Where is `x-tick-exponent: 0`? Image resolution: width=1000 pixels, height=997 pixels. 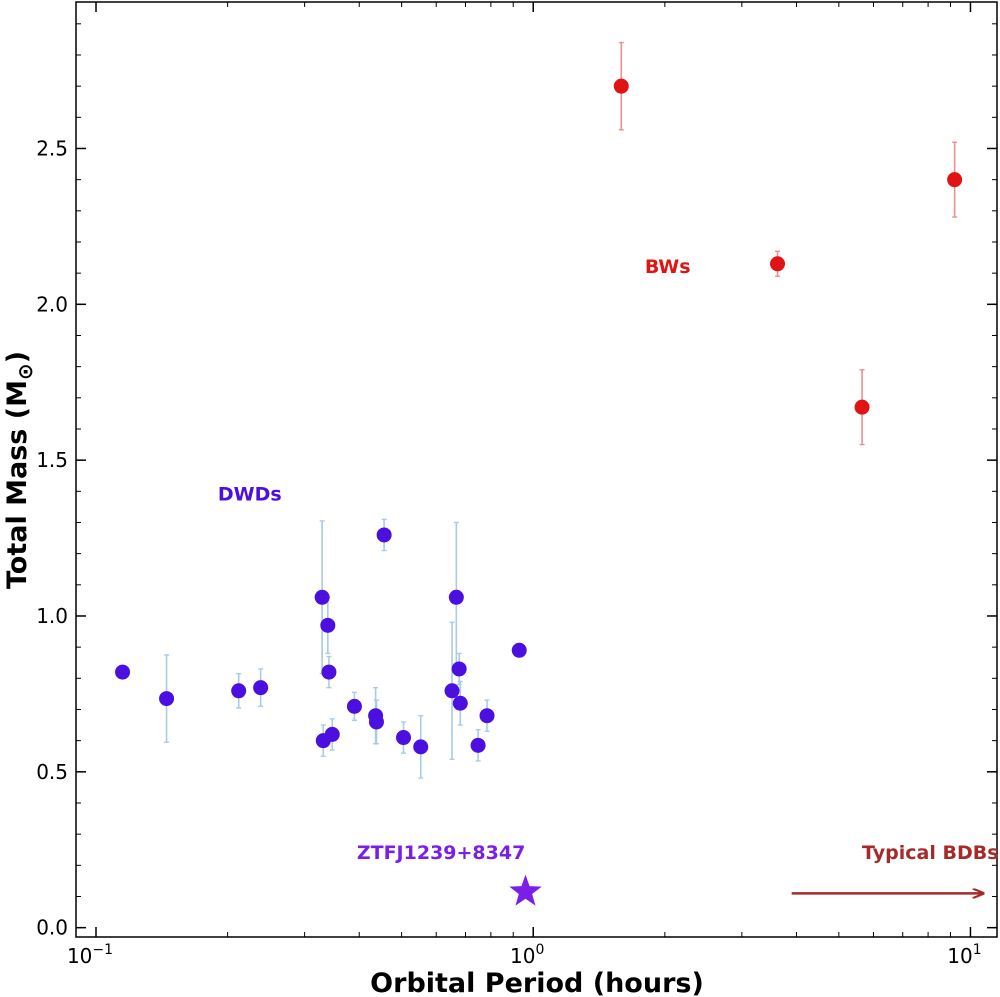 x-tick-exponent: 0 is located at coordinates (539, 950).